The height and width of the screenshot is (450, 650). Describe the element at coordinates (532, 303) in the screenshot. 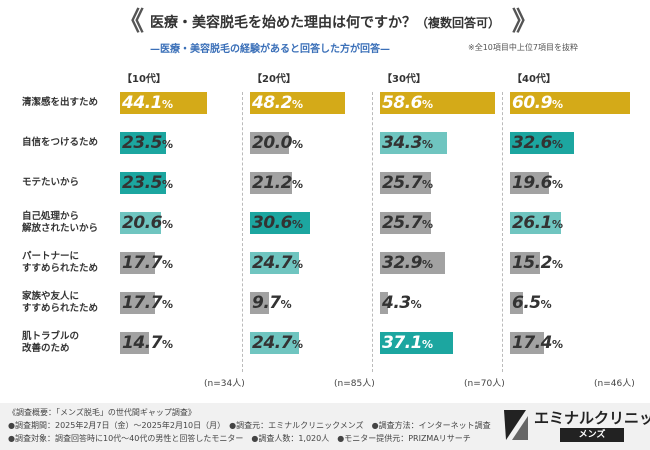

I see `data-label: 6.5%` at that location.